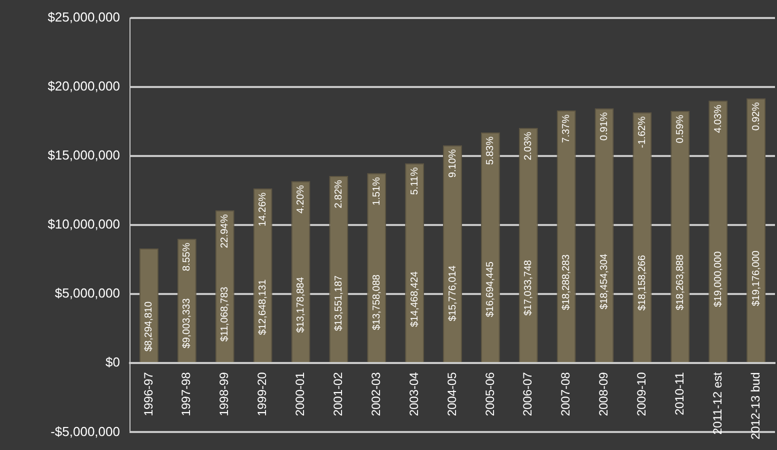 This screenshot has width=777, height=450. What do you see at coordinates (263, 209) in the screenshot?
I see `annotation: 14.26%` at bounding box center [263, 209].